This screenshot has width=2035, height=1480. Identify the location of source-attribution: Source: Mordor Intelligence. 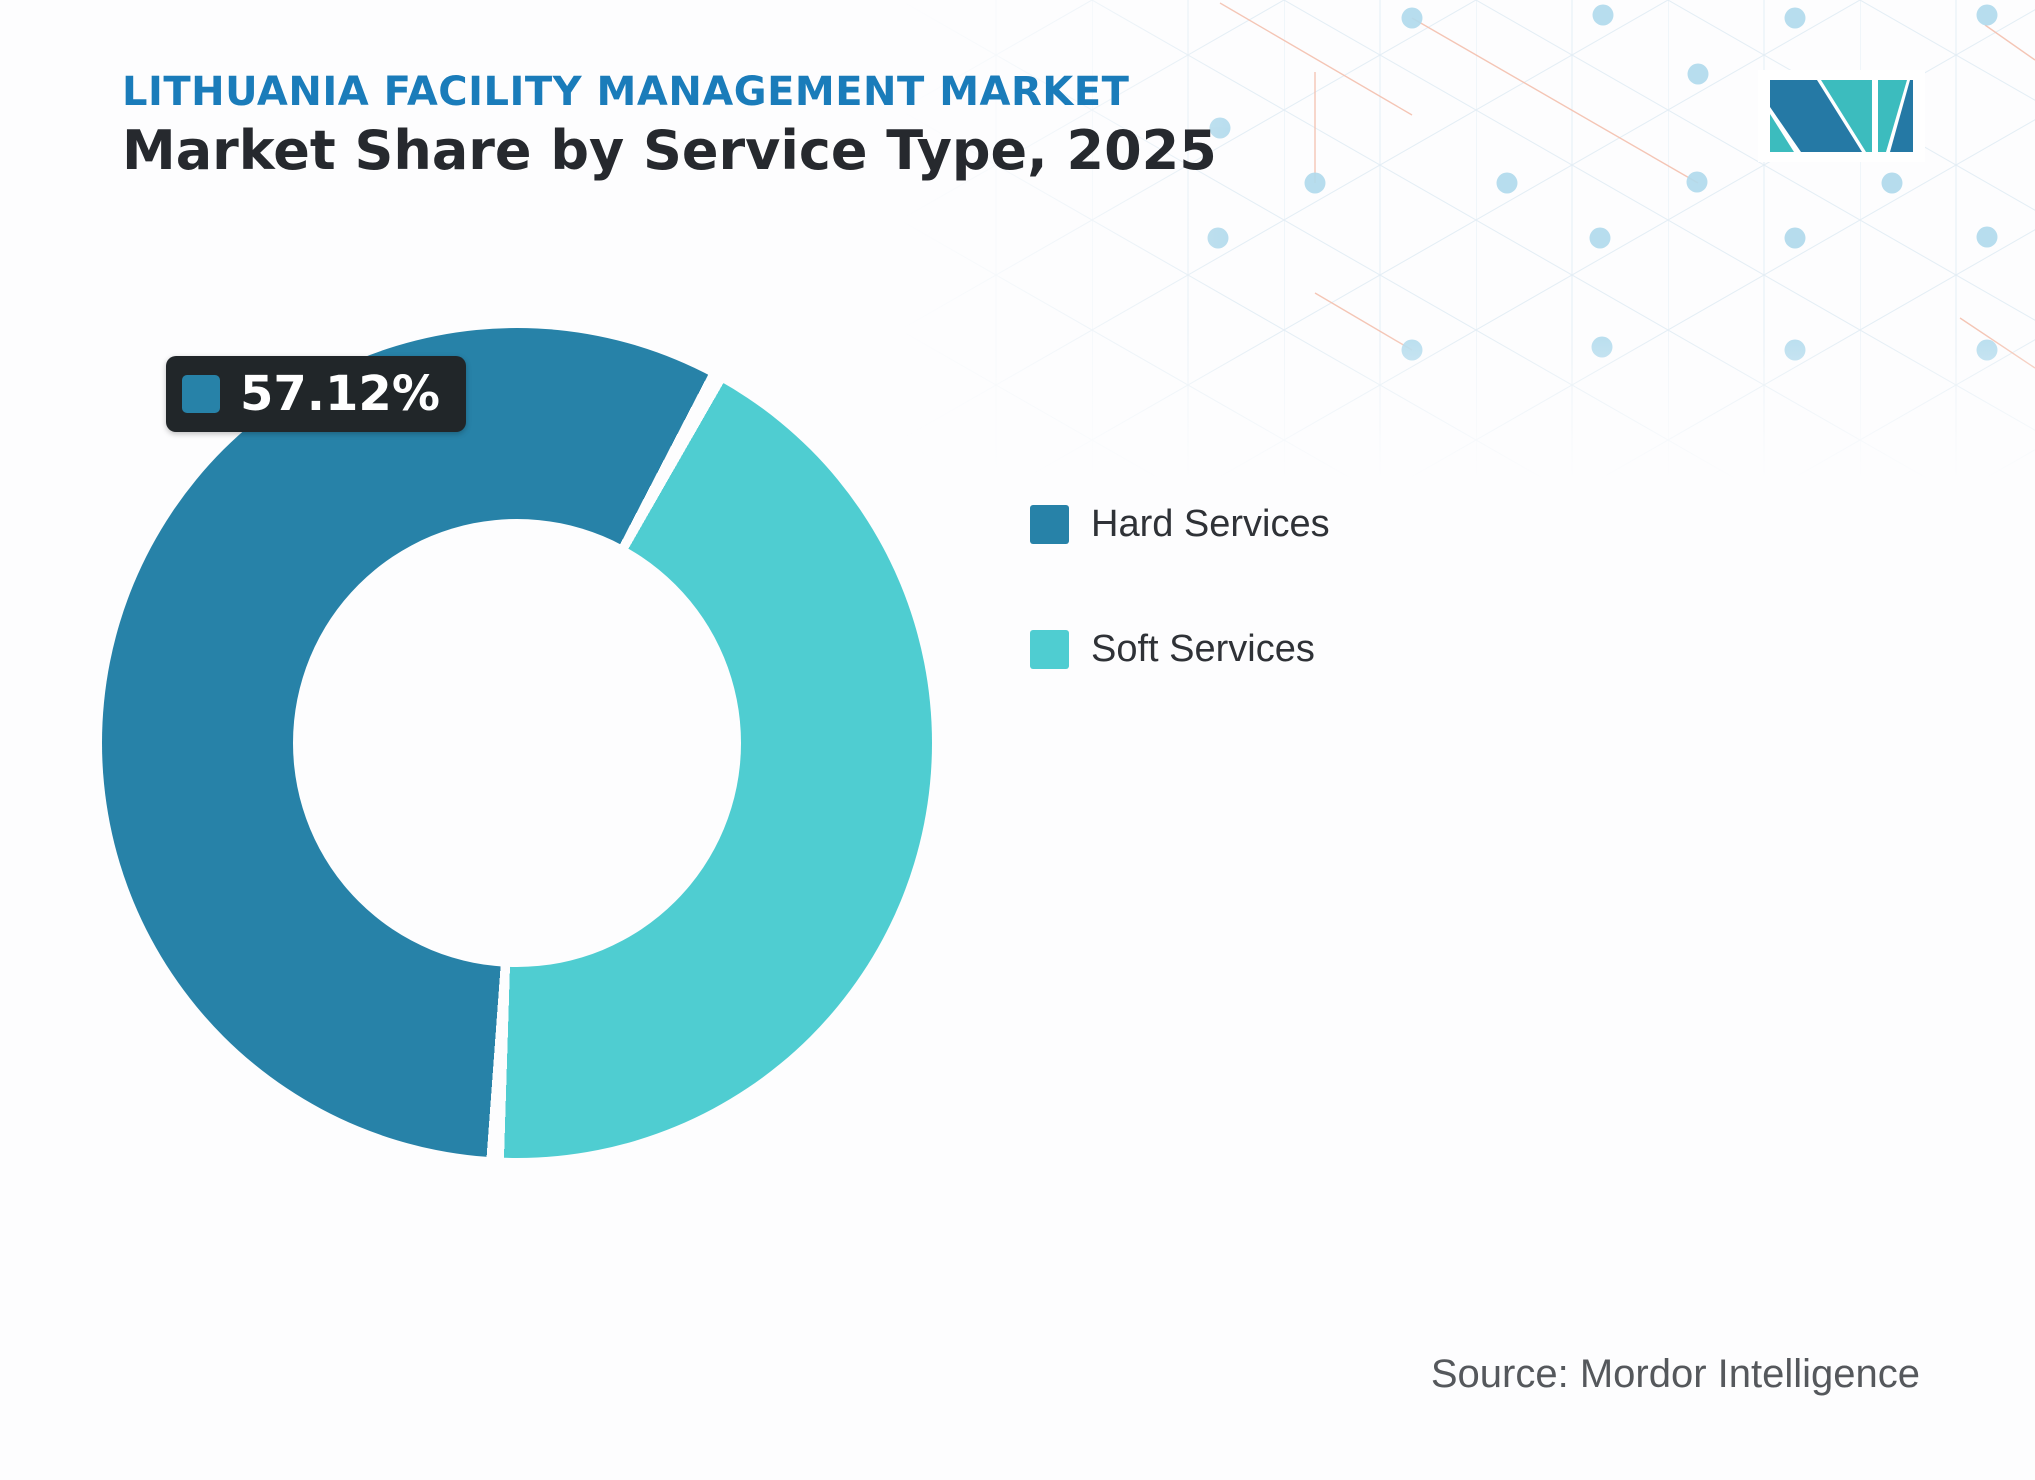
(1675, 1374).